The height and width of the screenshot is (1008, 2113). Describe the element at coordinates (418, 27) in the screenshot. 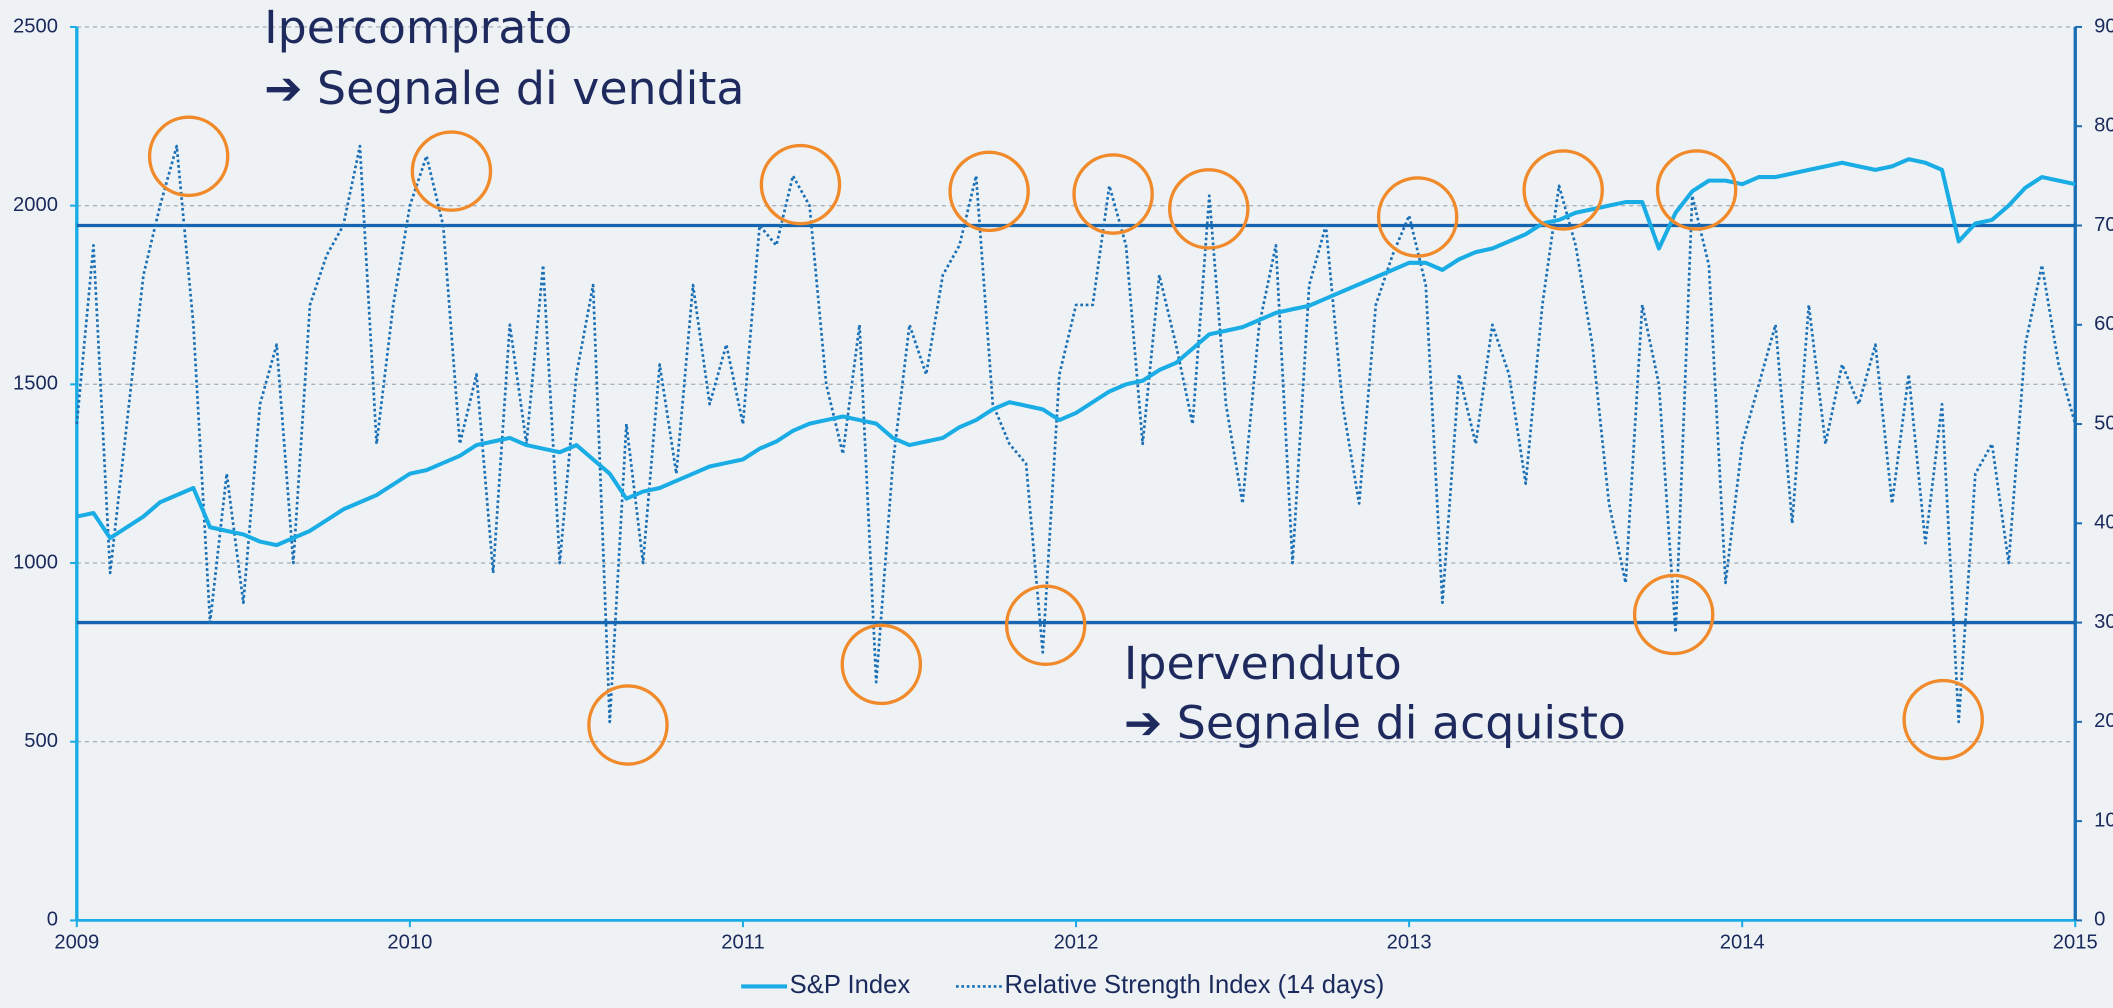

I see `annotation: Ipercomprato` at that location.